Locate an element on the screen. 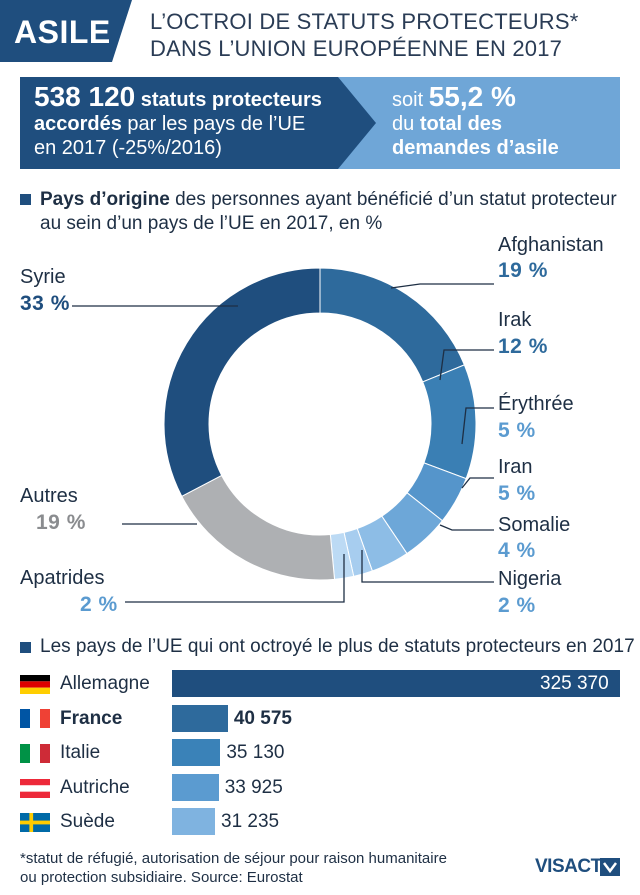 The width and height of the screenshot is (640, 895). country-label: Italie is located at coordinates (80, 752).